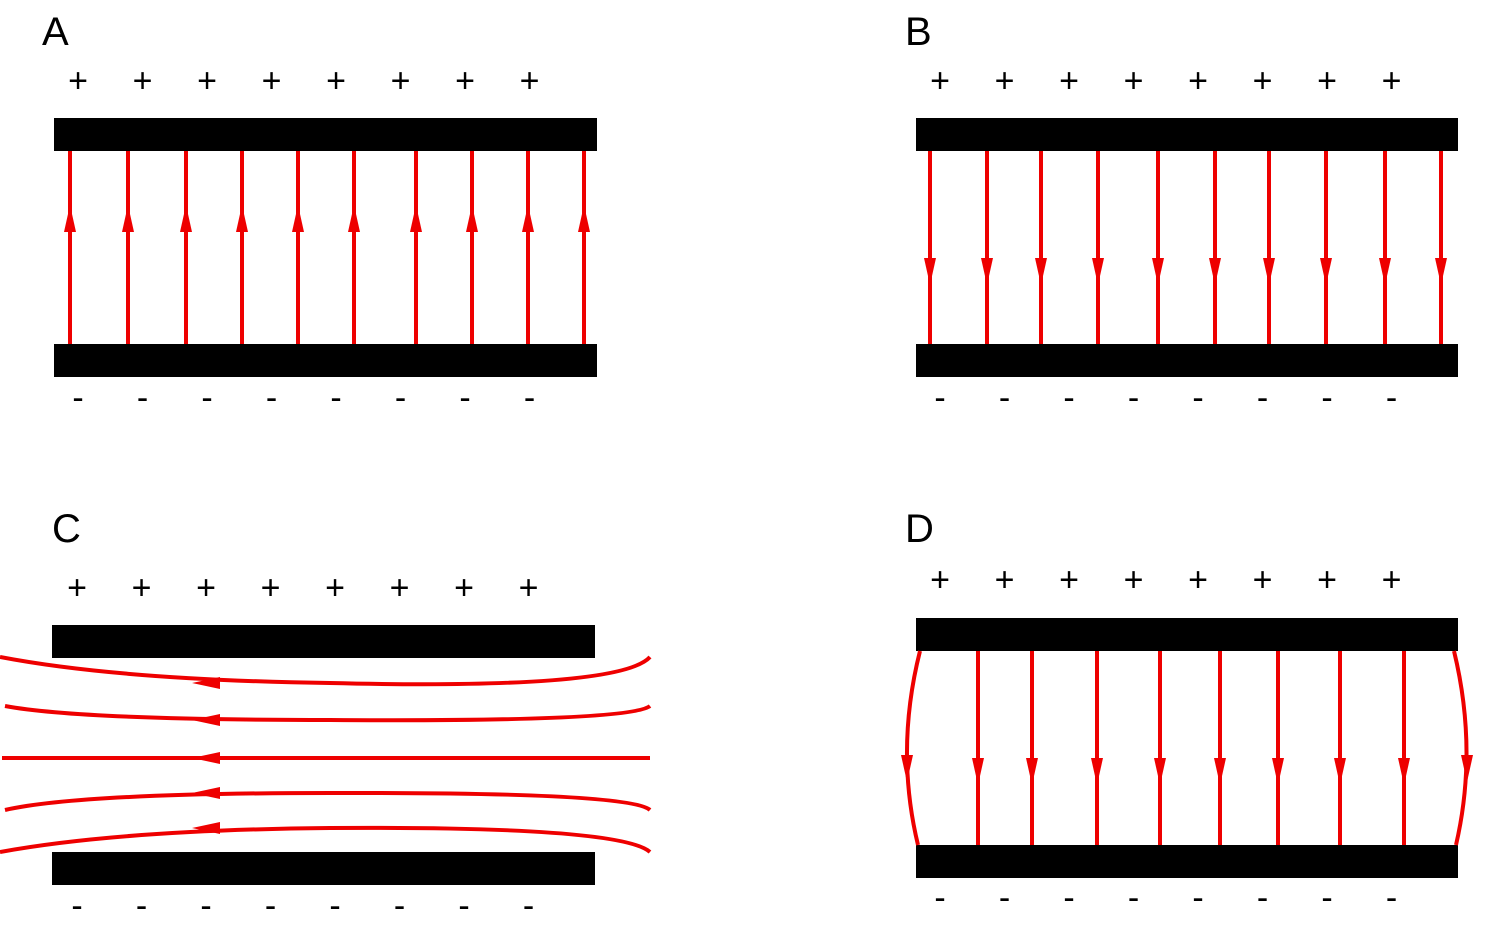  Describe the element at coordinates (55, 32) in the screenshot. I see `panel-label: A` at that location.